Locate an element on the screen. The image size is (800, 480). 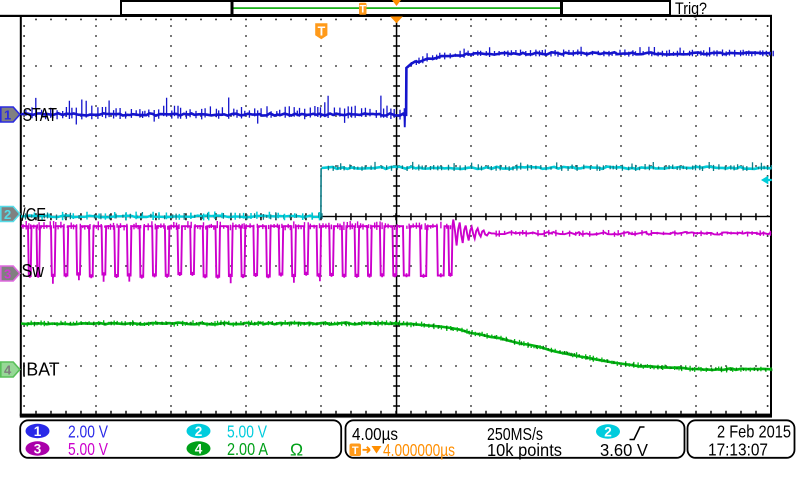
svg-text: IBAT is located at coordinates (41, 369).